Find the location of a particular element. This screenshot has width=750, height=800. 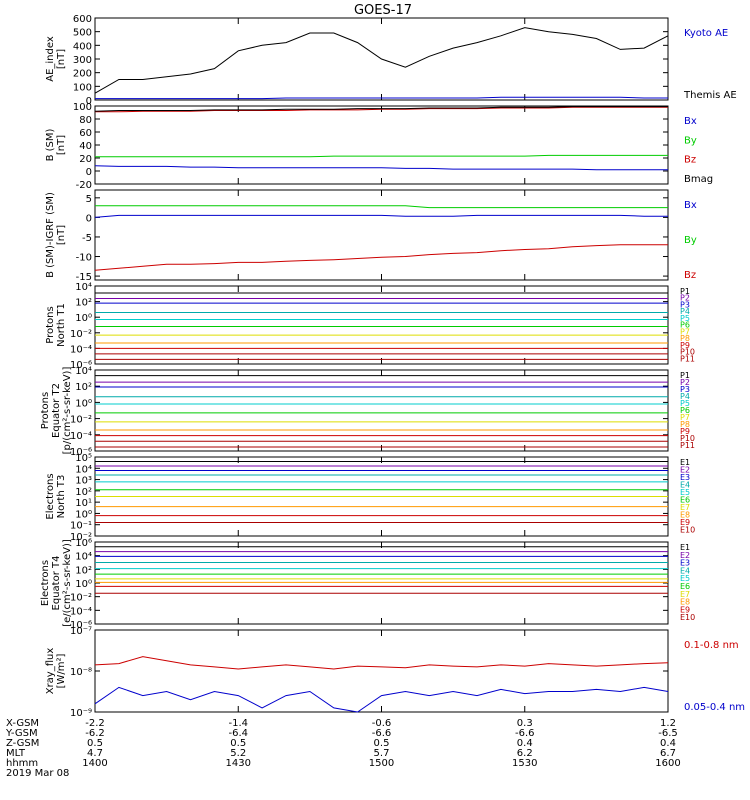

panel-3: -15 -10 -5 0 5 B (SM)-IGRF (SM) [nT] Bx By Bz is located at coordinates (371, 236).